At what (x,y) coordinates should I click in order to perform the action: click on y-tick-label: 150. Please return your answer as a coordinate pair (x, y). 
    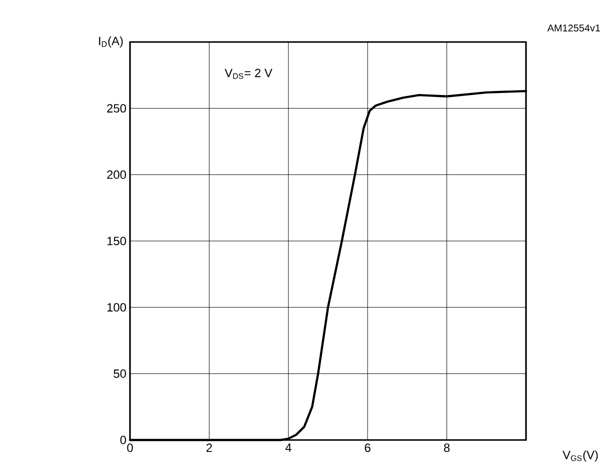
    Looking at the image, I should click on (116, 241).